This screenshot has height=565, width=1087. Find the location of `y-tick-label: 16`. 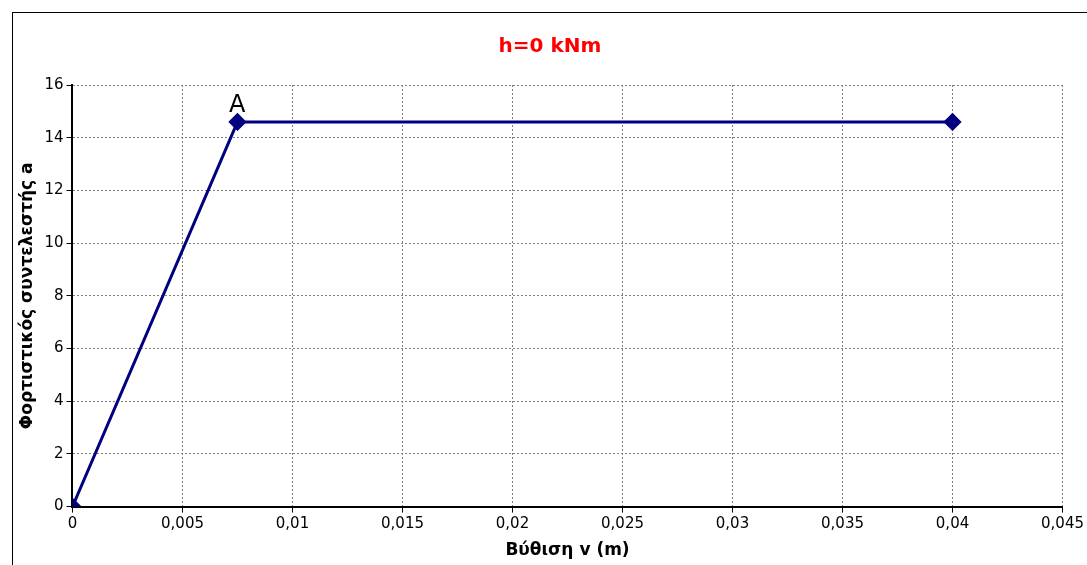

y-tick-label: 16 is located at coordinates (54, 83).